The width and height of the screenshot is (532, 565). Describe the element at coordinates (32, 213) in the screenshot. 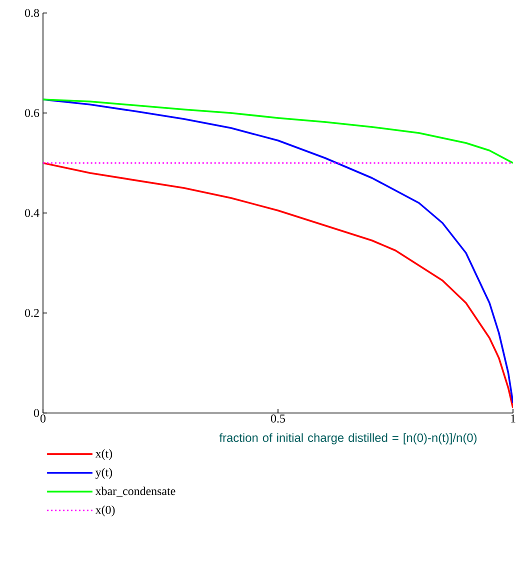

I see `y-tick-label: 0.4` at that location.